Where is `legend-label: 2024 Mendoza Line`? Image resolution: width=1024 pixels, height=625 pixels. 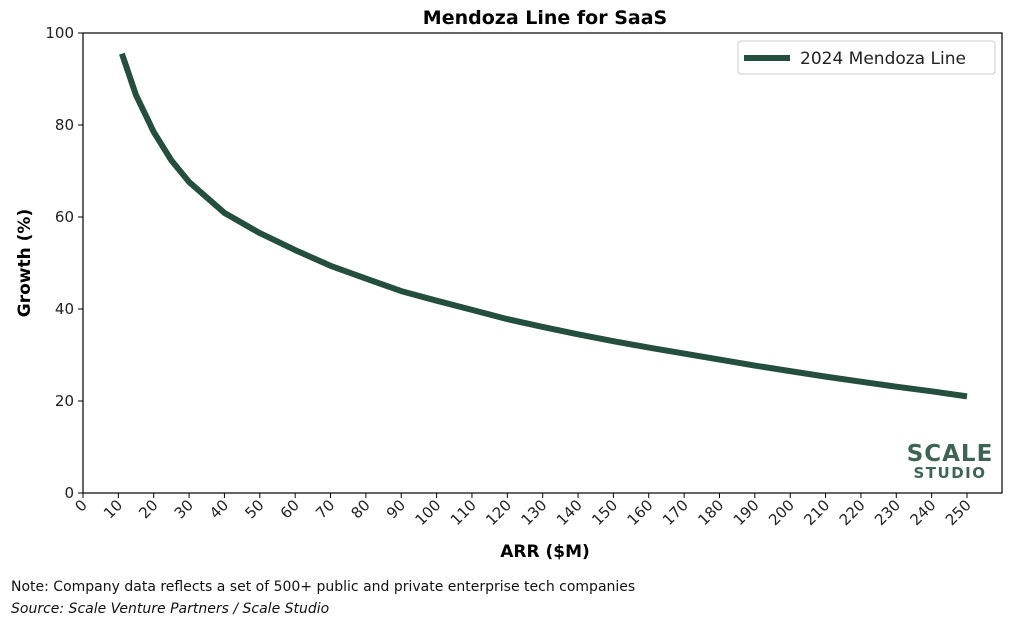
legend-label: 2024 Mendoza Line is located at coordinates (883, 59).